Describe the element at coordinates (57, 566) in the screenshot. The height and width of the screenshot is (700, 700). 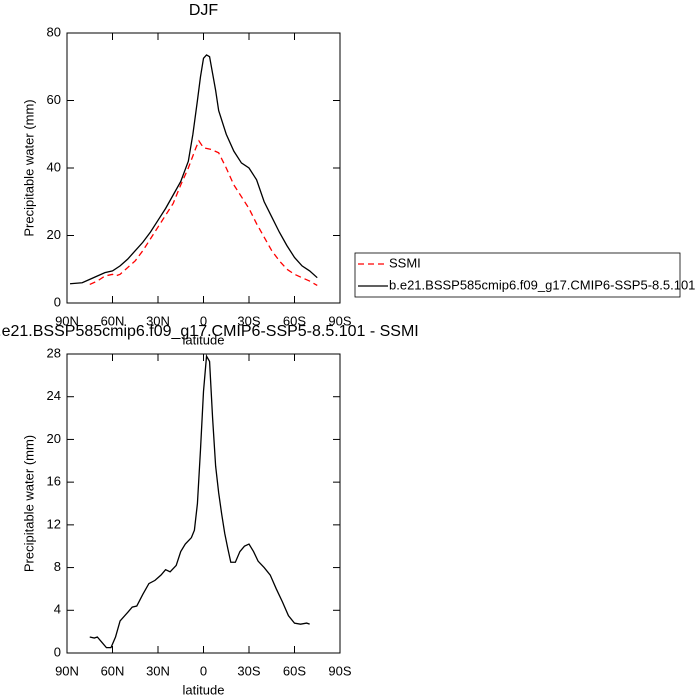
I see `y-tick-label: 8` at that location.